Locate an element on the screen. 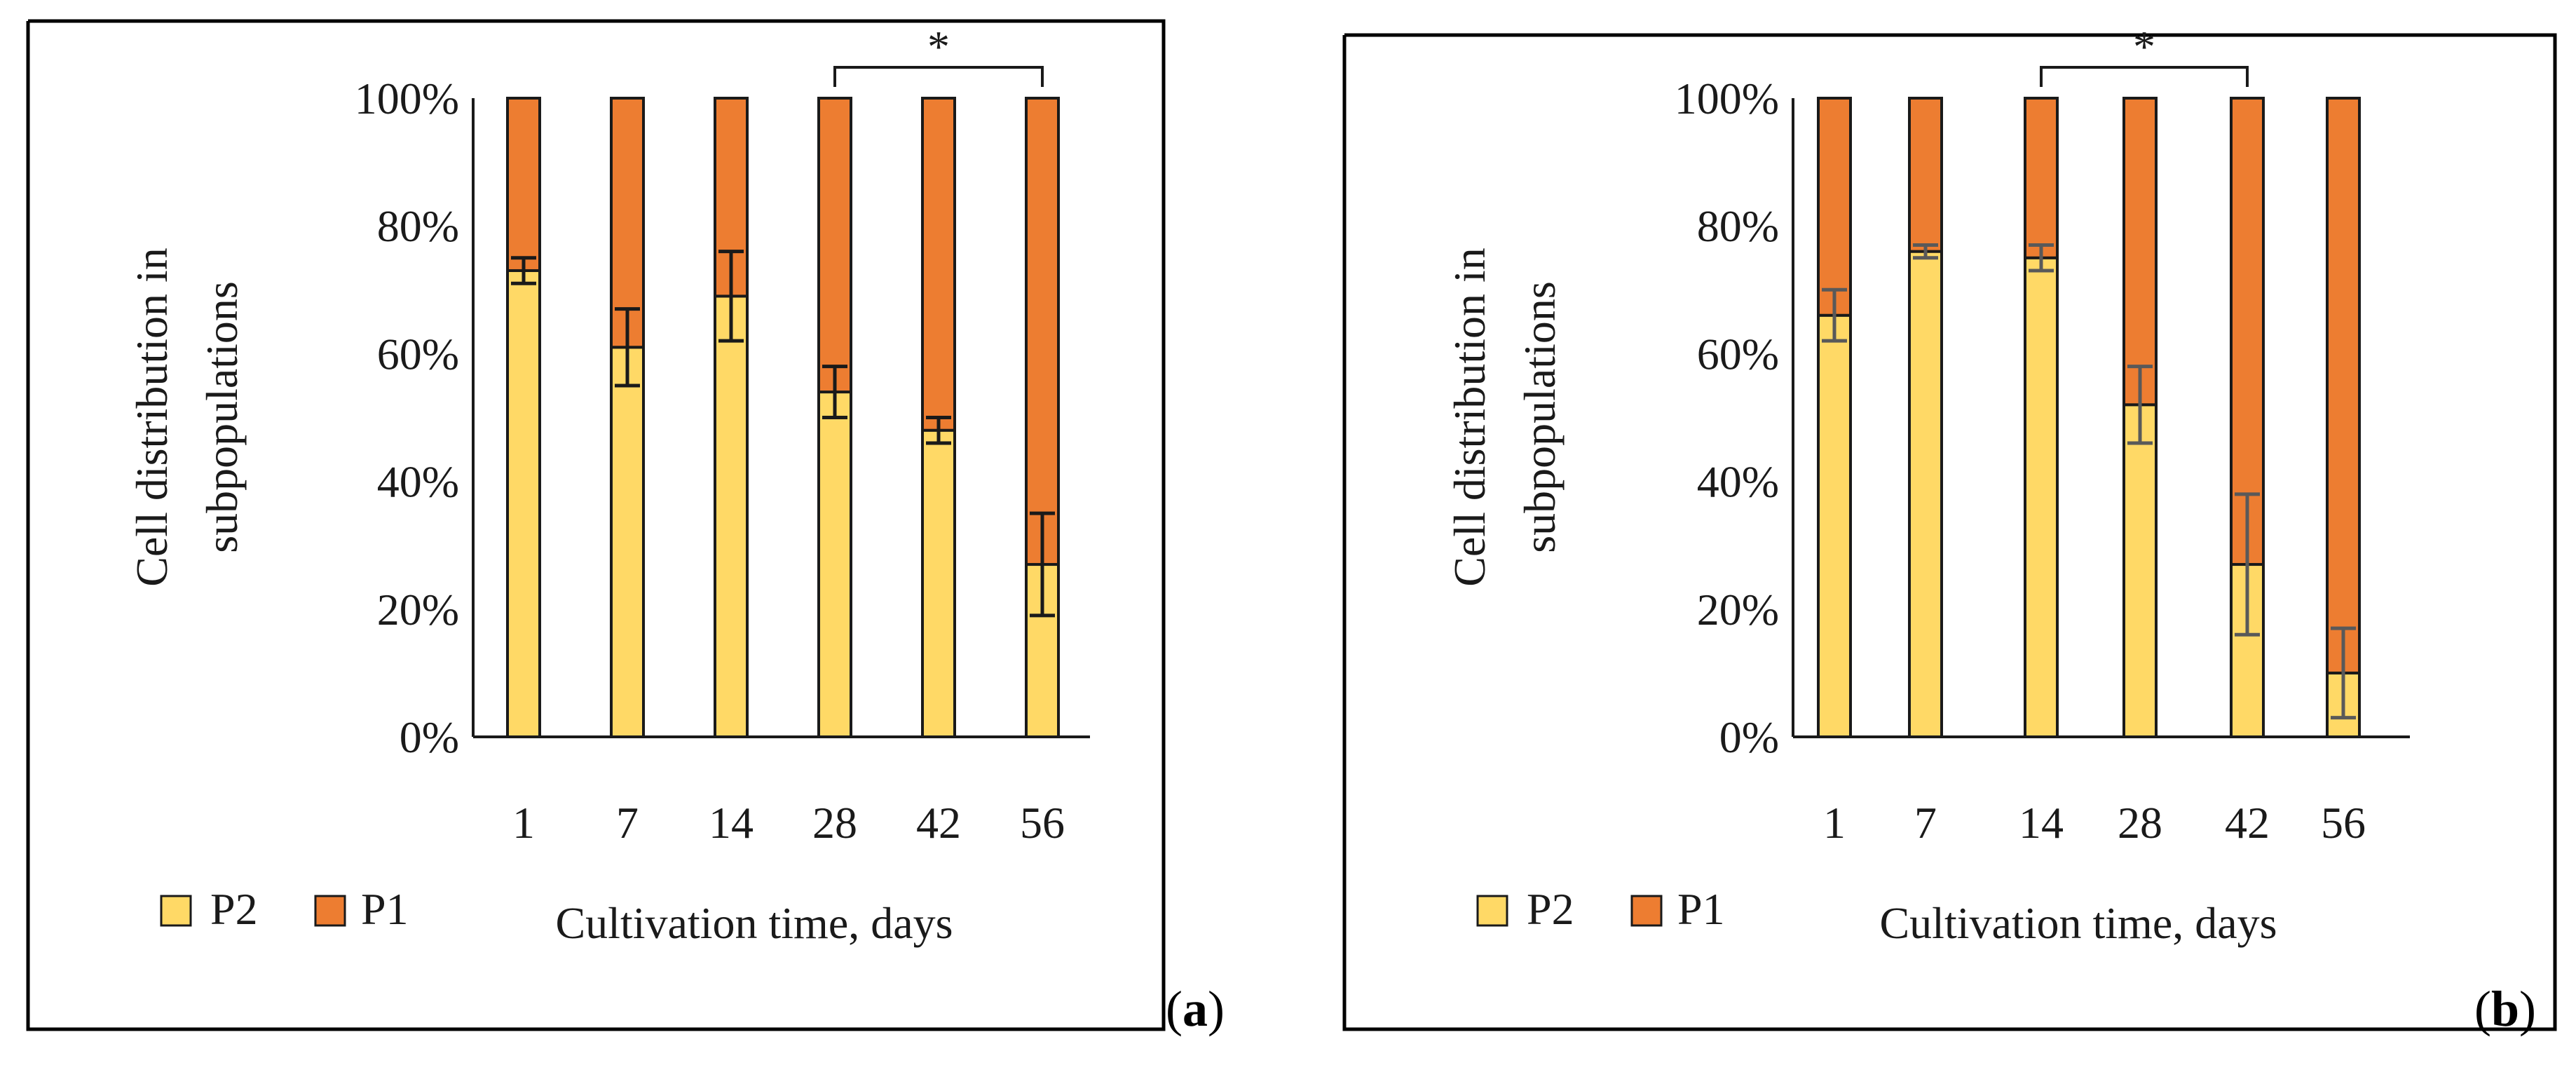  panel-label-part: a is located at coordinates (1195, 1009).